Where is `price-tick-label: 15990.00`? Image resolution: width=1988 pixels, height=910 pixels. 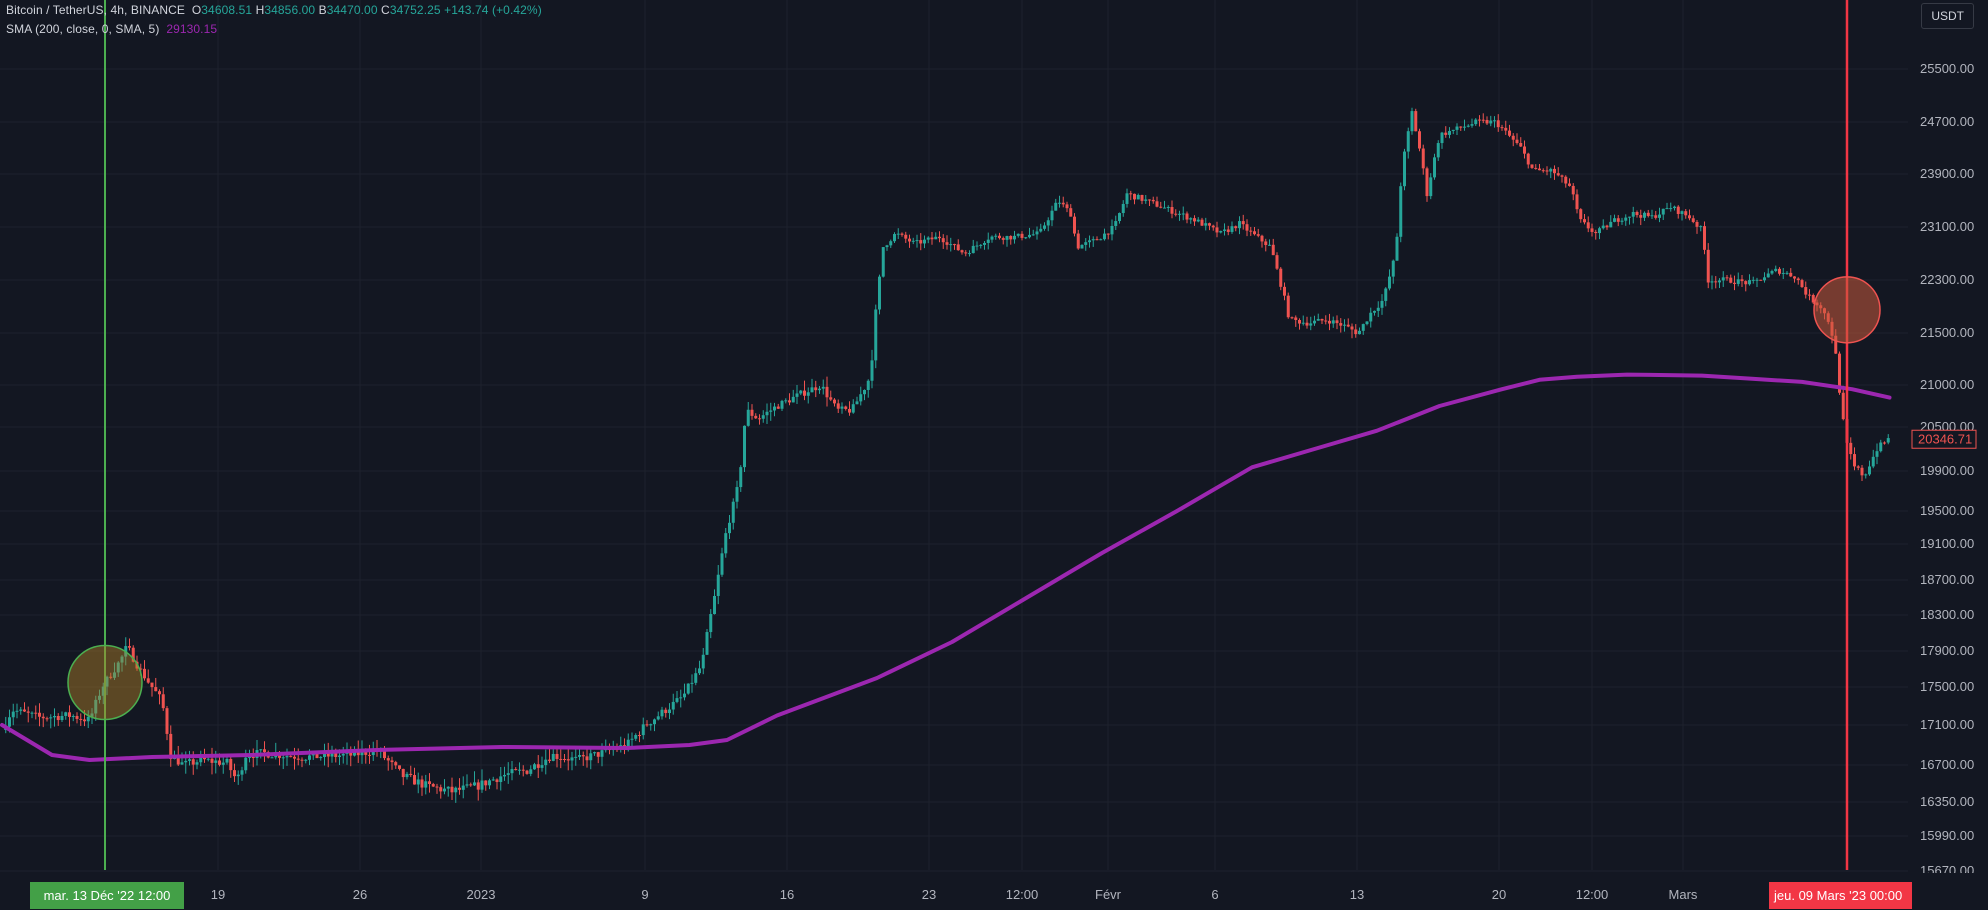
price-tick-label: 15990.00 is located at coordinates (1947, 835).